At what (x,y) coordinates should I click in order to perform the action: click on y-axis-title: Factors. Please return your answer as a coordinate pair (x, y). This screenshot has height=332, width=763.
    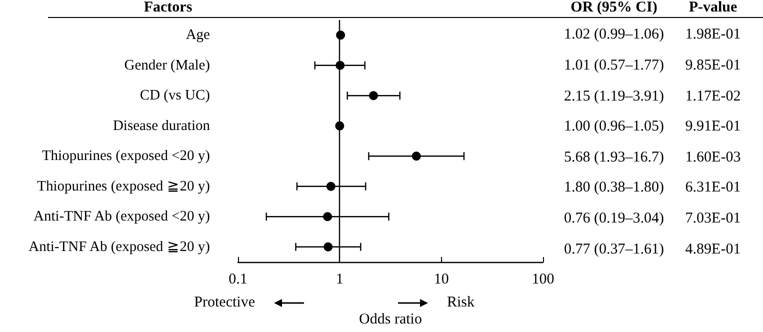
    Looking at the image, I should click on (168, 8).